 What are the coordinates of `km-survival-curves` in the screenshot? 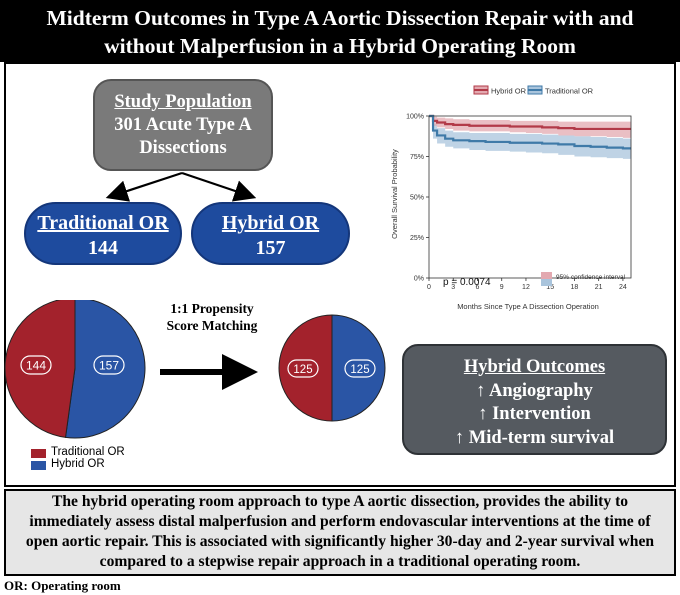 It's located at (530, 132).